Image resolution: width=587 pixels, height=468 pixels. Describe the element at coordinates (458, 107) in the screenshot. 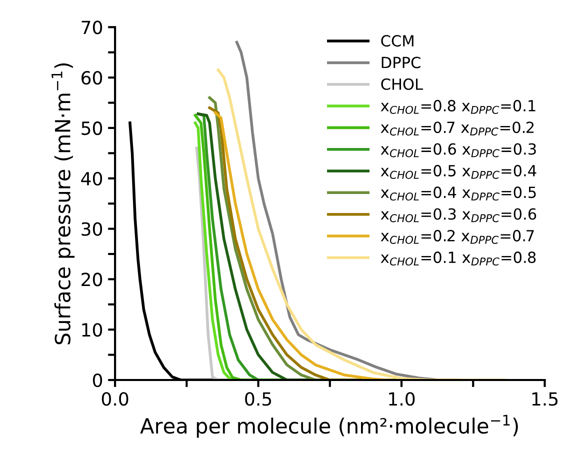

I see `legend-label: x$_{CHOL}$=0.8 x$_{DPPC}$=0.1` at that location.